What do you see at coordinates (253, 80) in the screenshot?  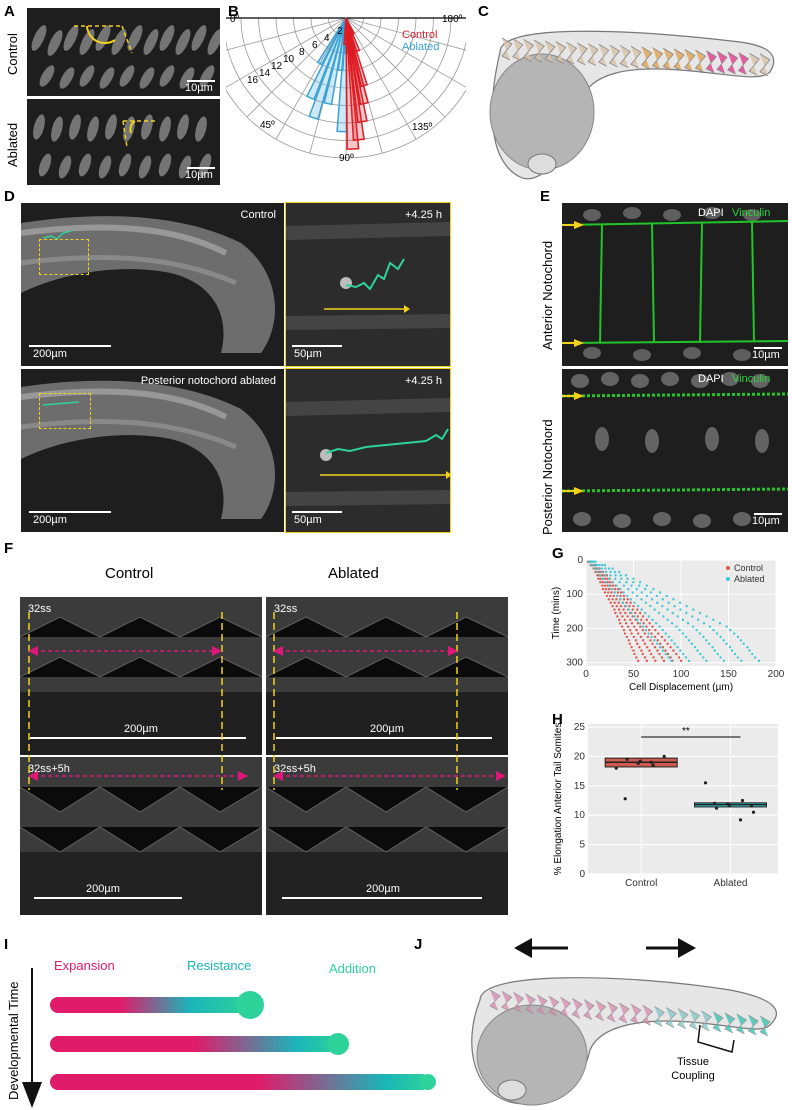 I see `panel-b-radial-16: 16` at bounding box center [253, 80].